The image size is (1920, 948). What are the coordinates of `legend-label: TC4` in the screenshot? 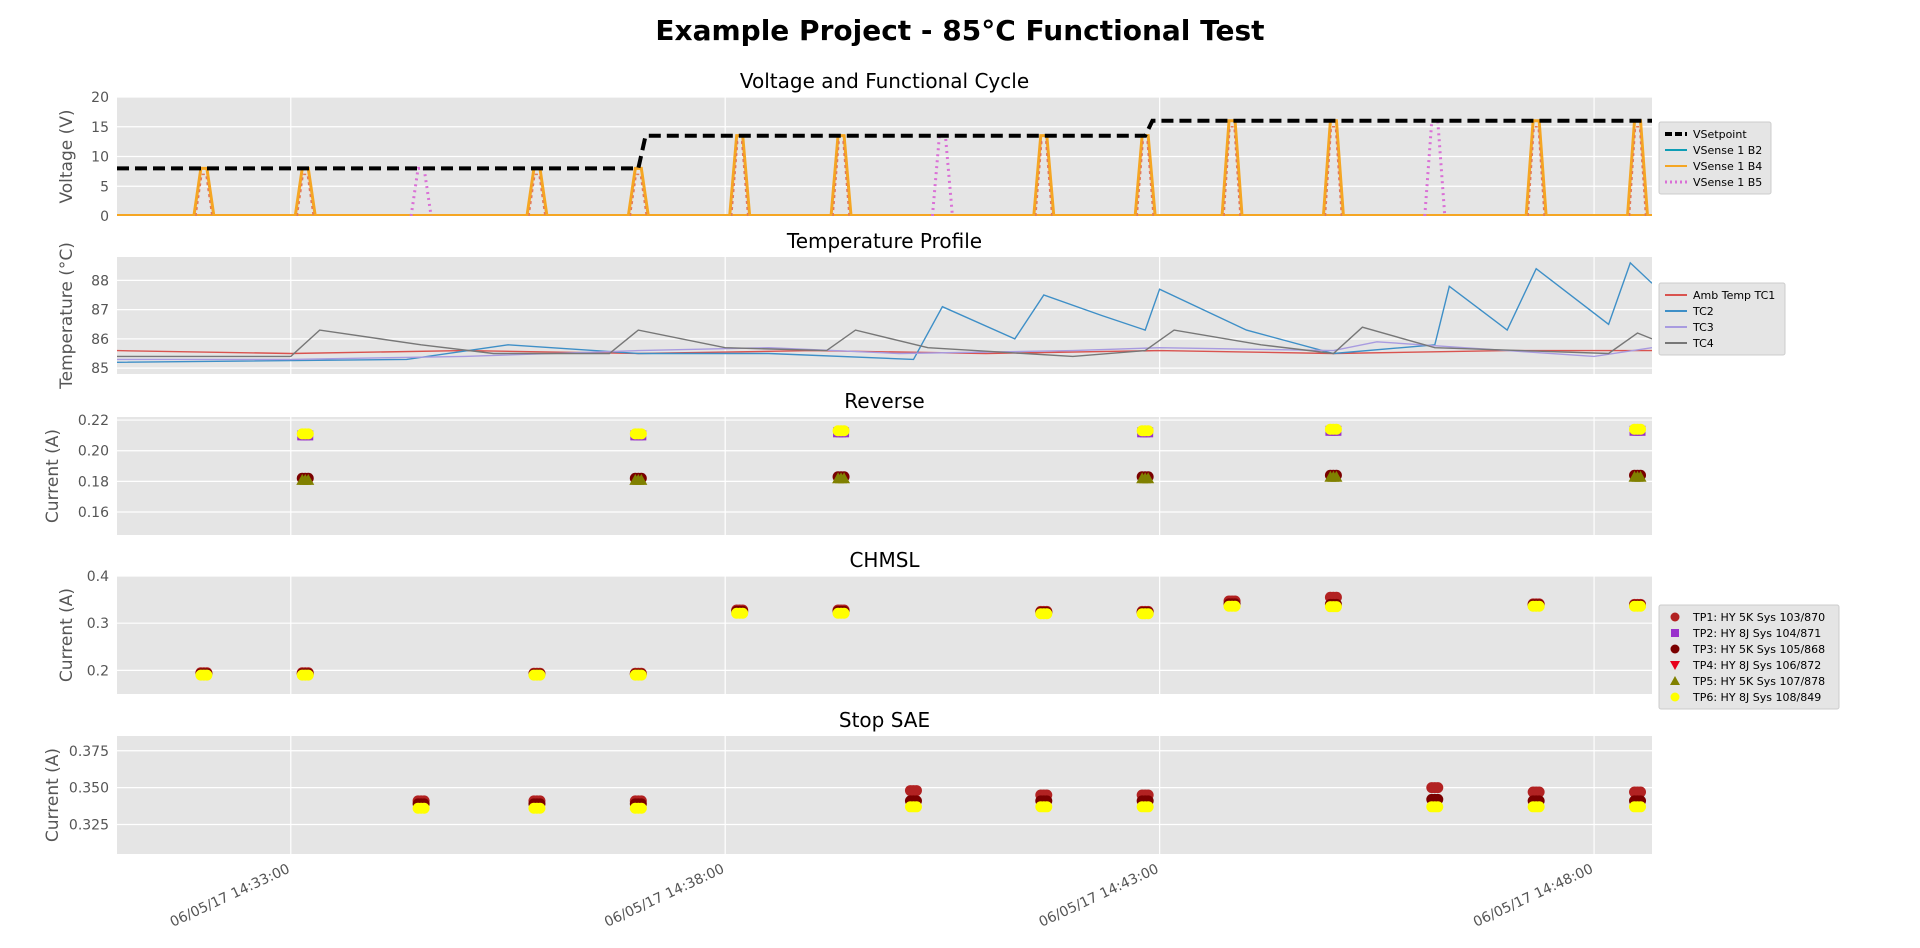 It's located at (1703, 343).